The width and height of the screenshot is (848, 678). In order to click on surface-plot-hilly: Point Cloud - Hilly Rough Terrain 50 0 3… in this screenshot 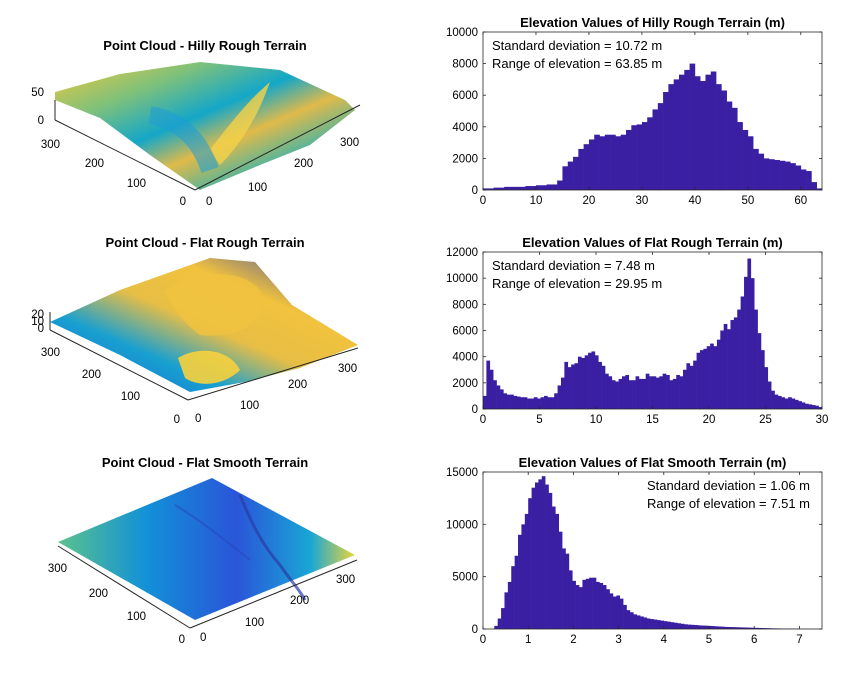, I will do `click(196, 123)`.